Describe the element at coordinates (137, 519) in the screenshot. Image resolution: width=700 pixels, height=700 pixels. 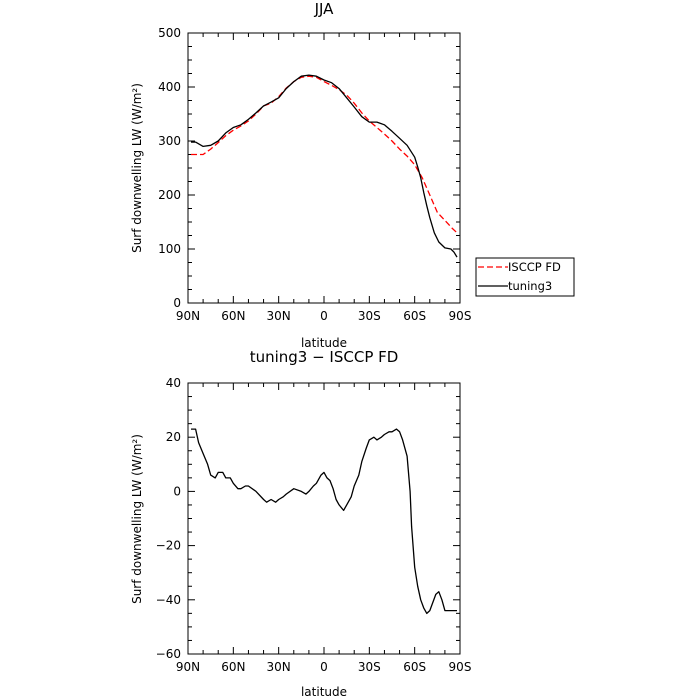
I see `bottom-chart-y-label: Surf downwelling LW (W/m²)` at that location.